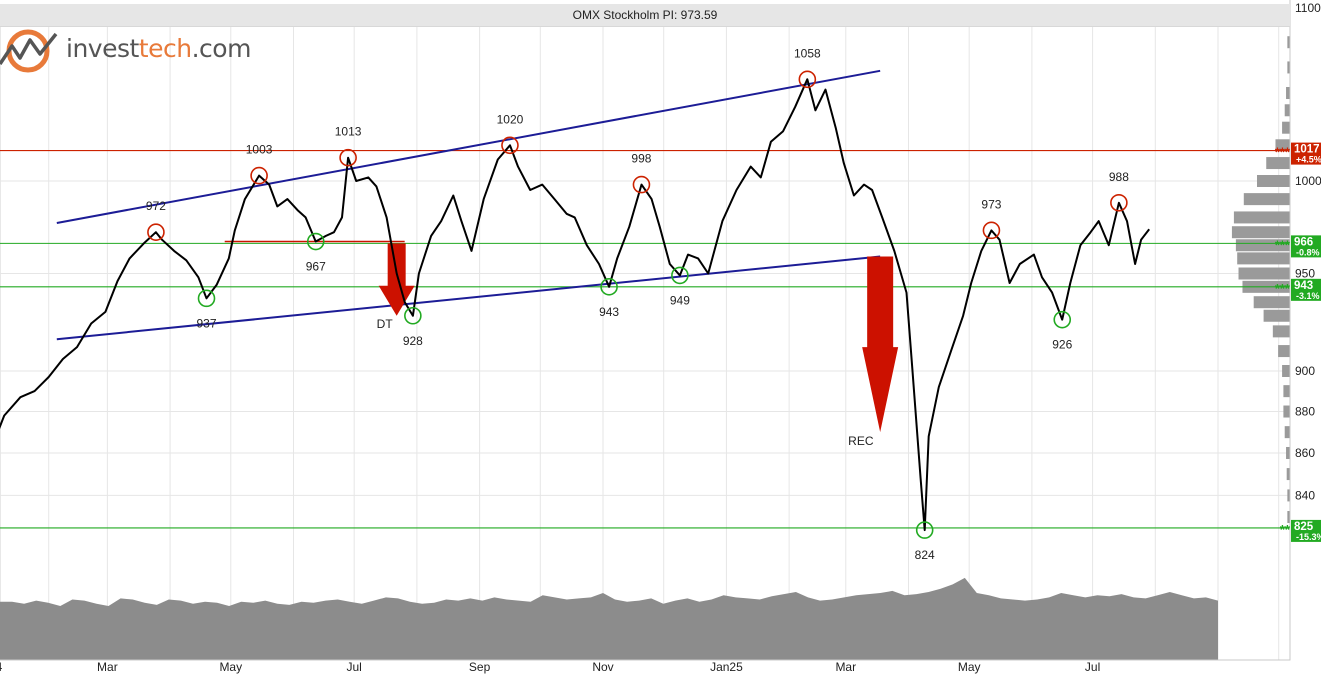 The image size is (1321, 680). I want to click on level-pct: -15.3%, so click(1308, 537).